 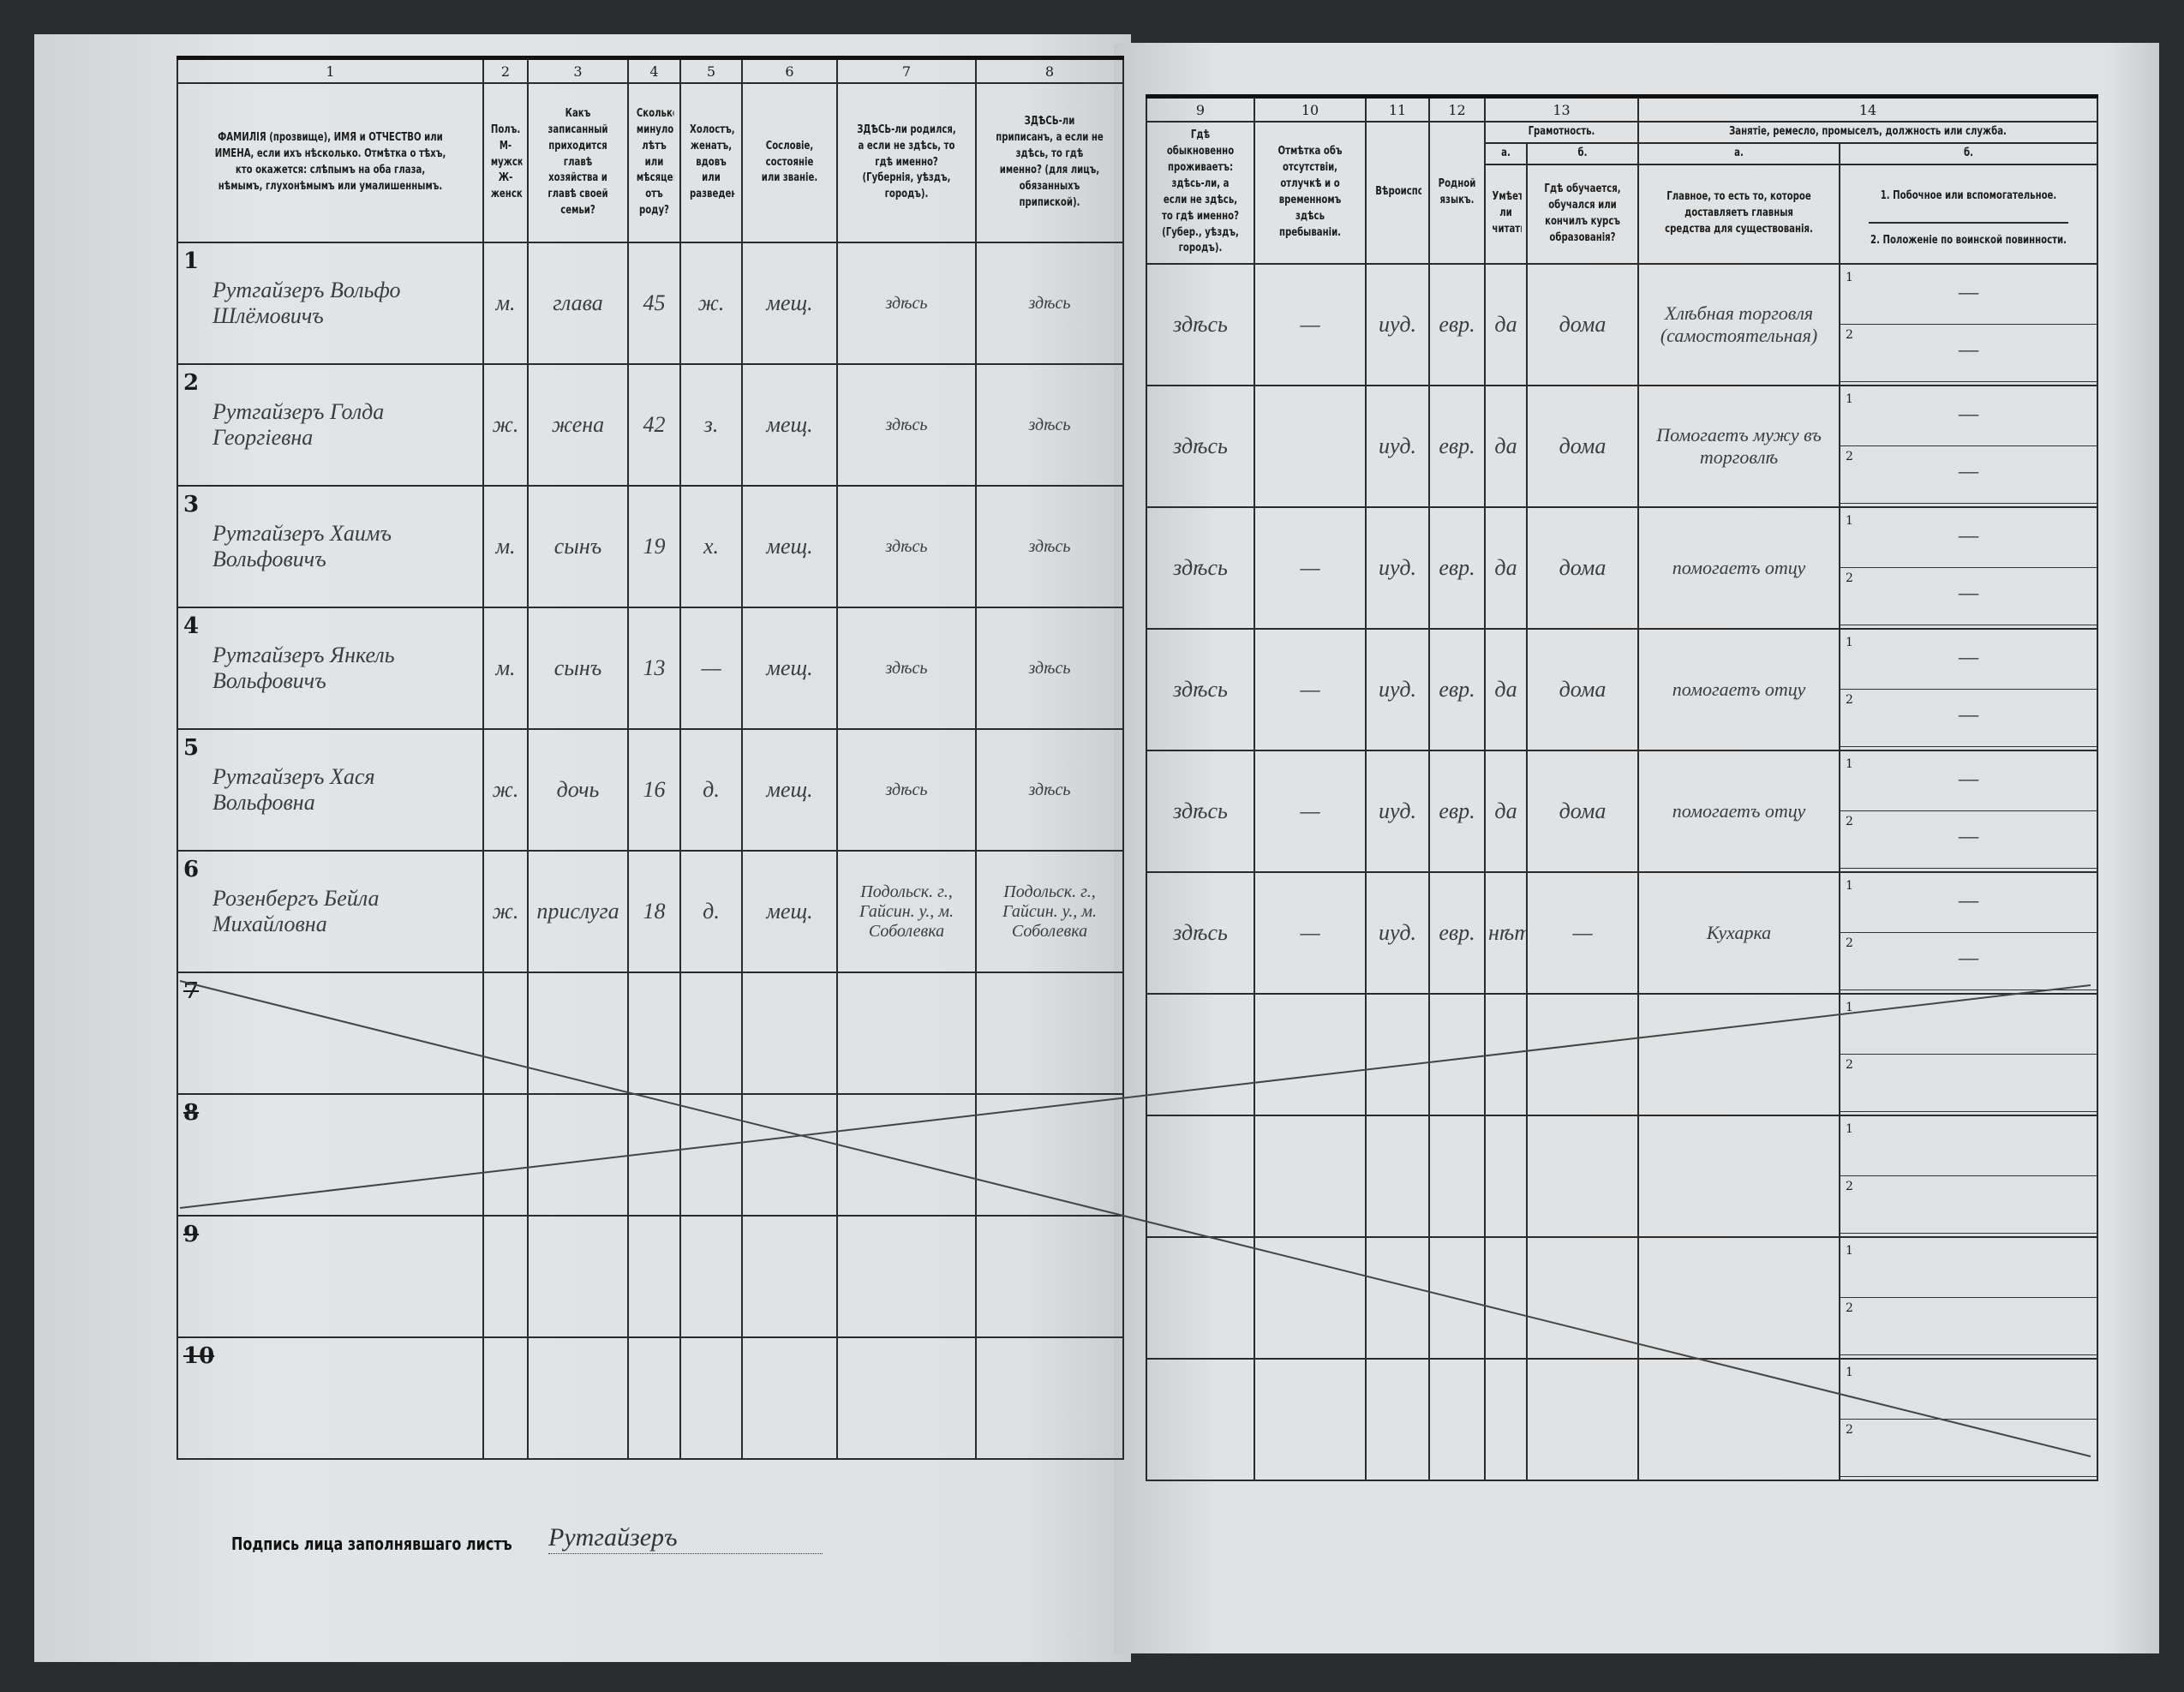 I want to click on table-row: здѣсь — иуд. евр. да дома помогаетъ отцу 1—2—, so click(x=1623, y=567).